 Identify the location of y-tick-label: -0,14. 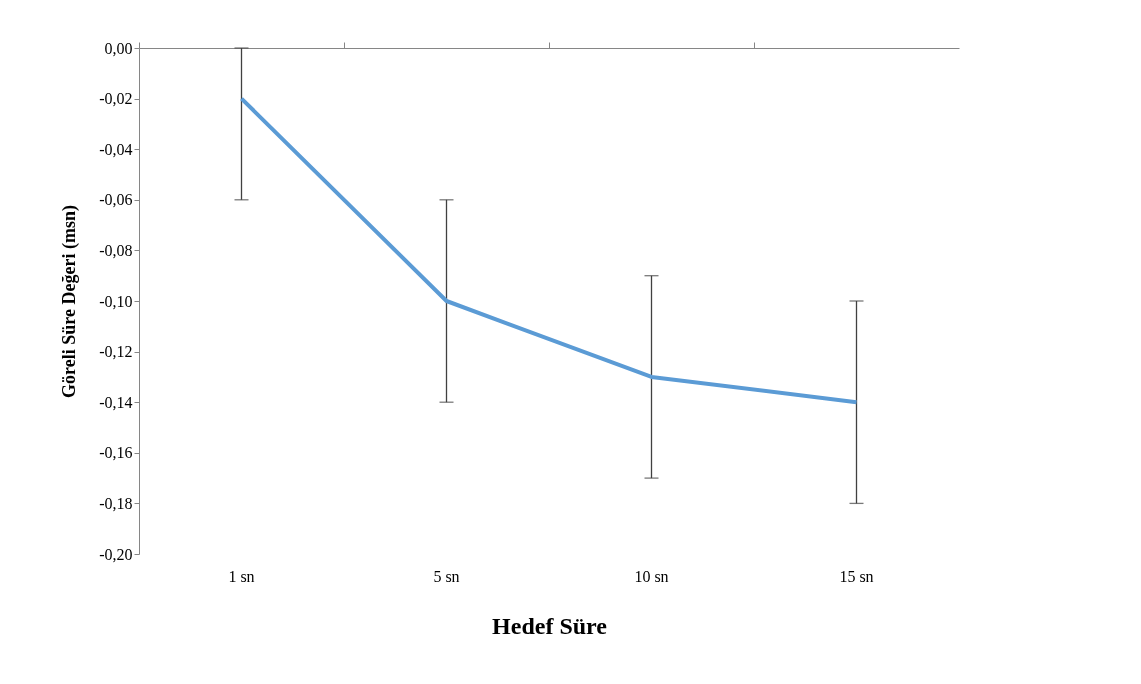
(116, 402).